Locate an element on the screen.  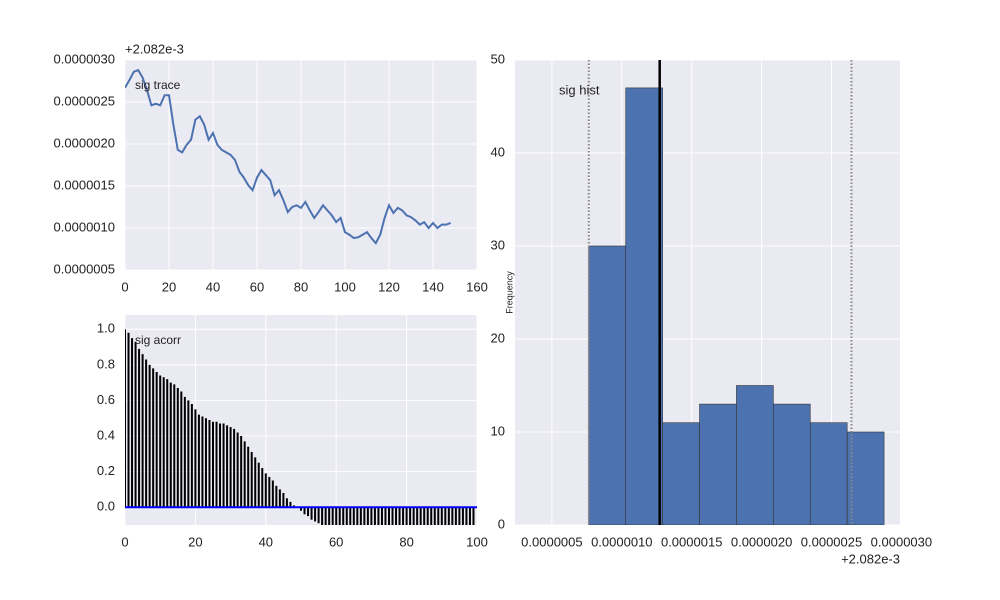
plot-background is located at coordinates (301, 420).